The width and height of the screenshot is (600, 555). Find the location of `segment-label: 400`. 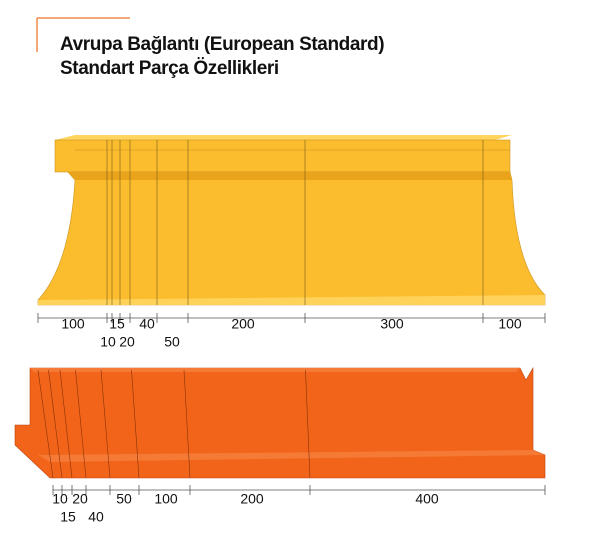

segment-label: 400 is located at coordinates (427, 499).